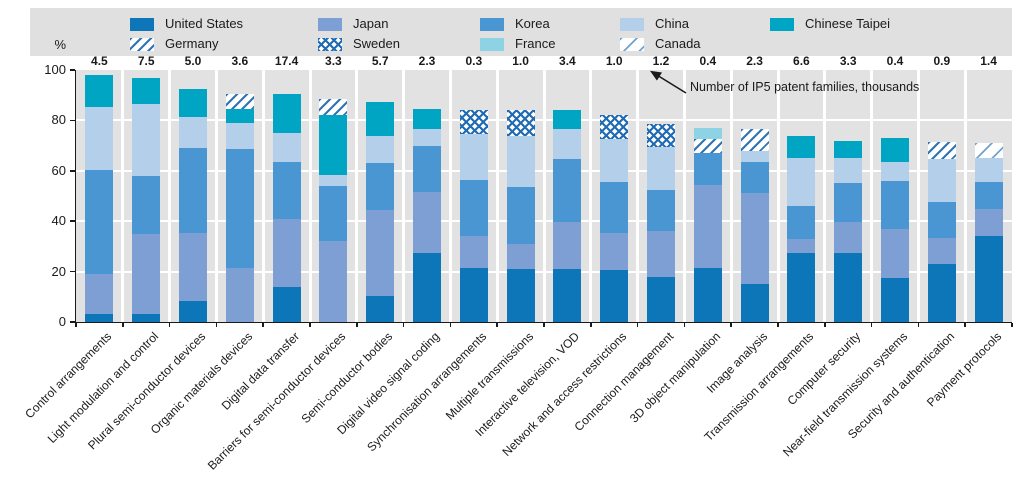  Describe the element at coordinates (517, 44) in the screenshot. I see `legend-item-france: France` at that location.